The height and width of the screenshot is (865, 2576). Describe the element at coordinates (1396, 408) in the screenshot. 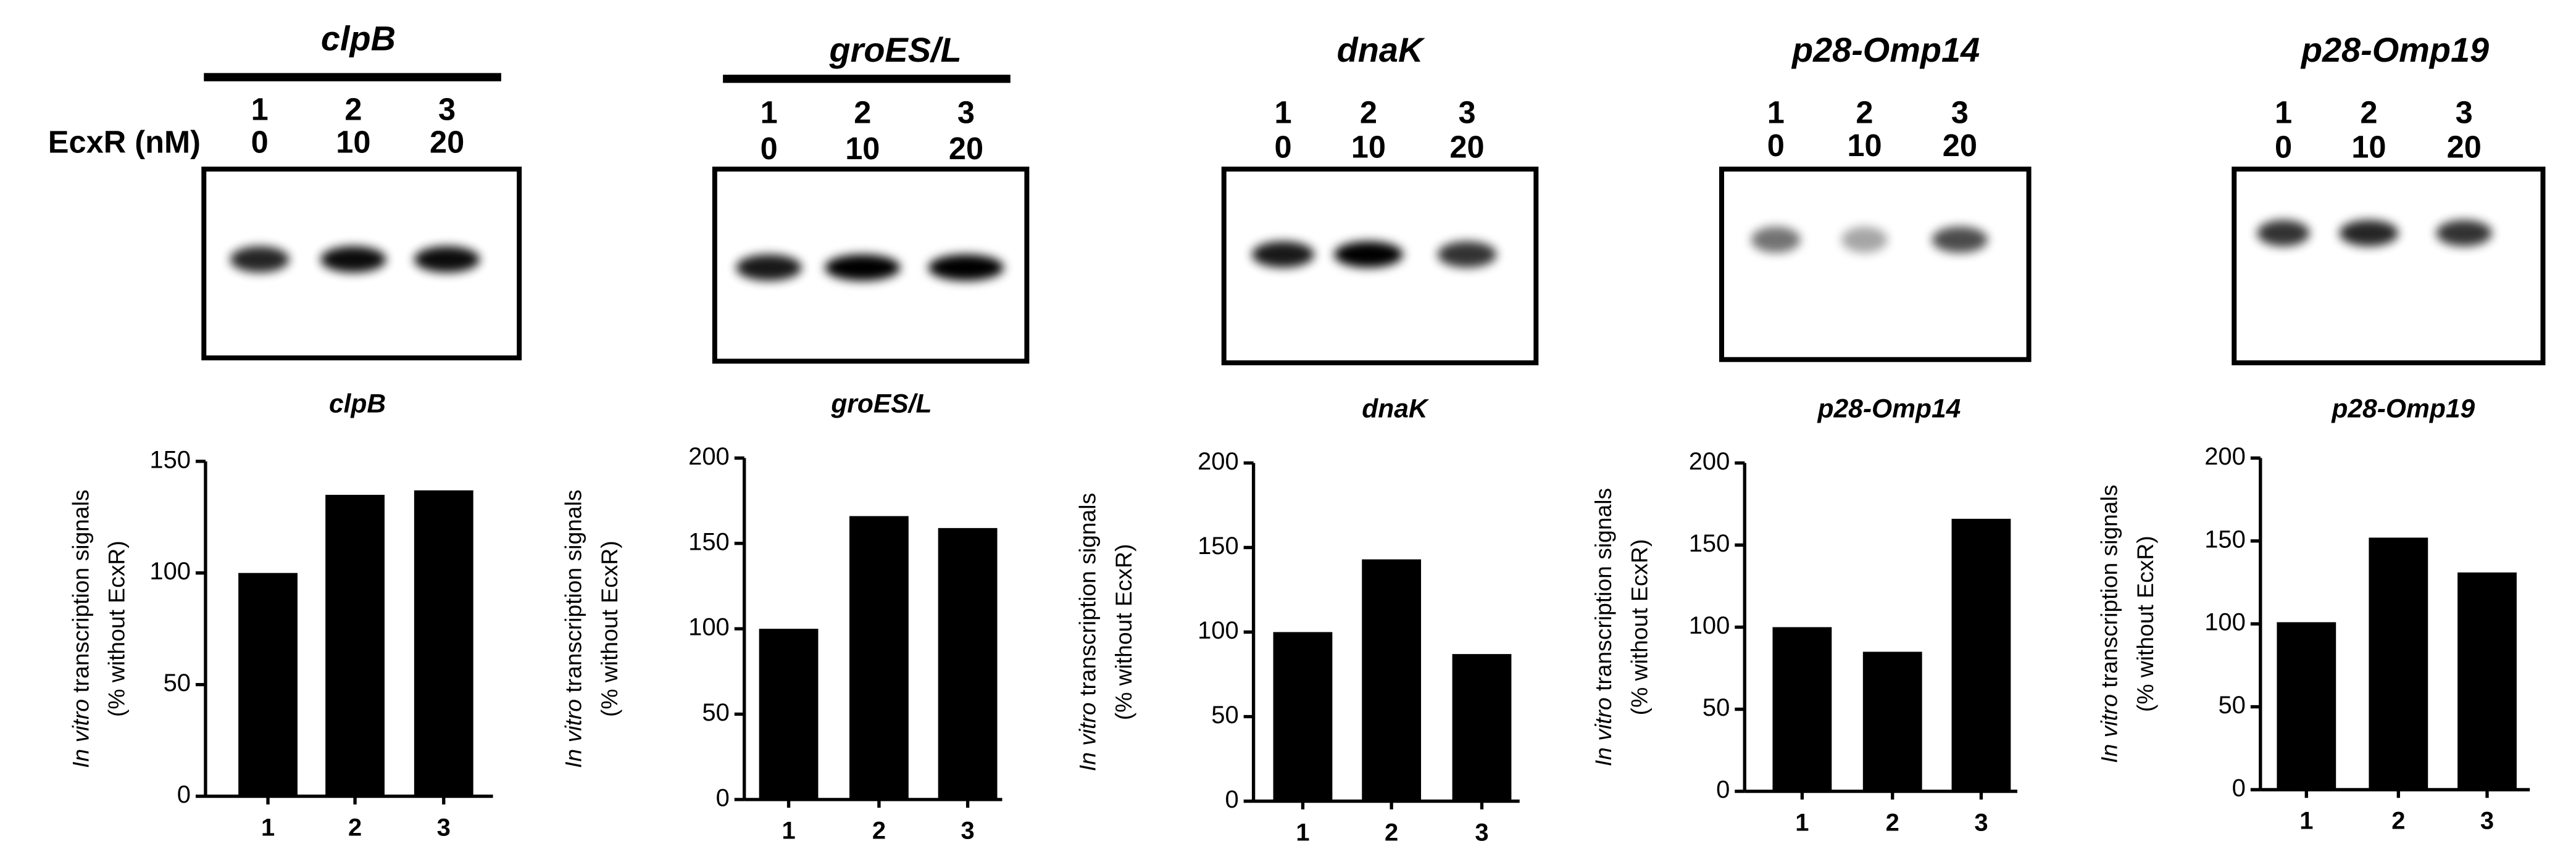

I see `chart-title: dnaK` at that location.